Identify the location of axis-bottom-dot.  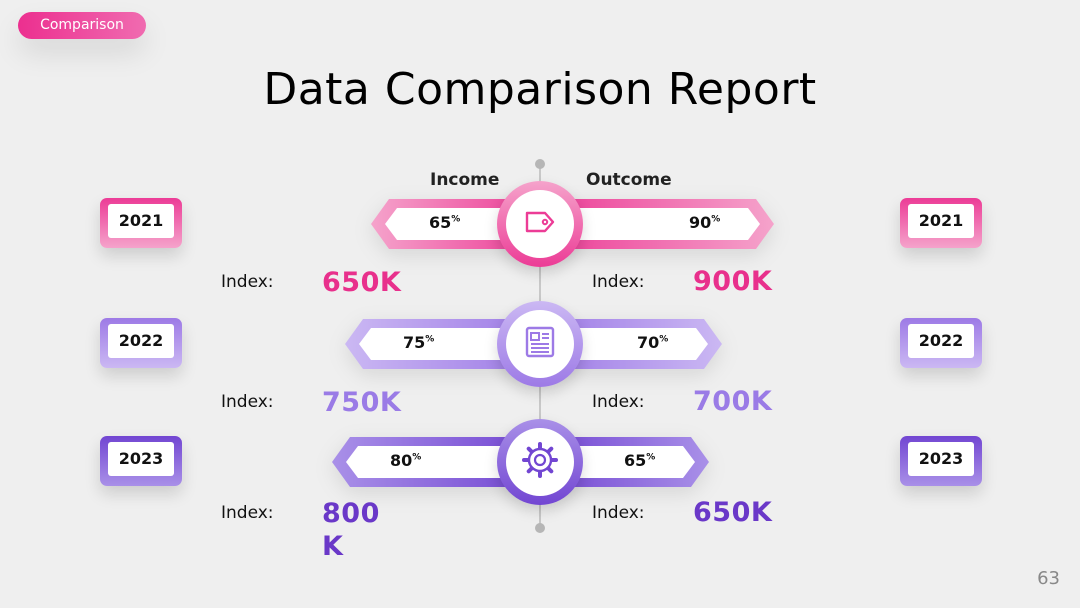
(540, 528).